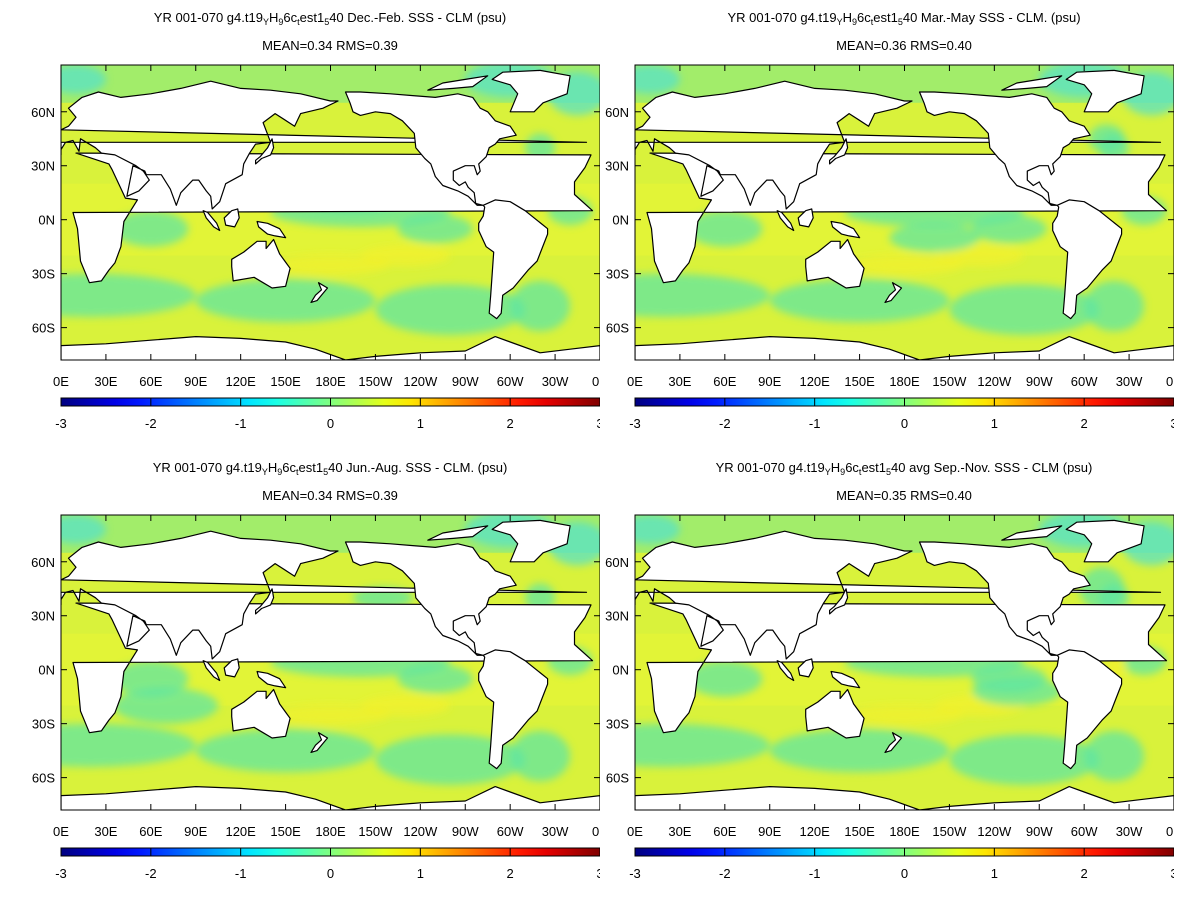 This screenshot has height=900, width=1200. I want to click on colorbar-tick-label: 3, so click(598, 873).